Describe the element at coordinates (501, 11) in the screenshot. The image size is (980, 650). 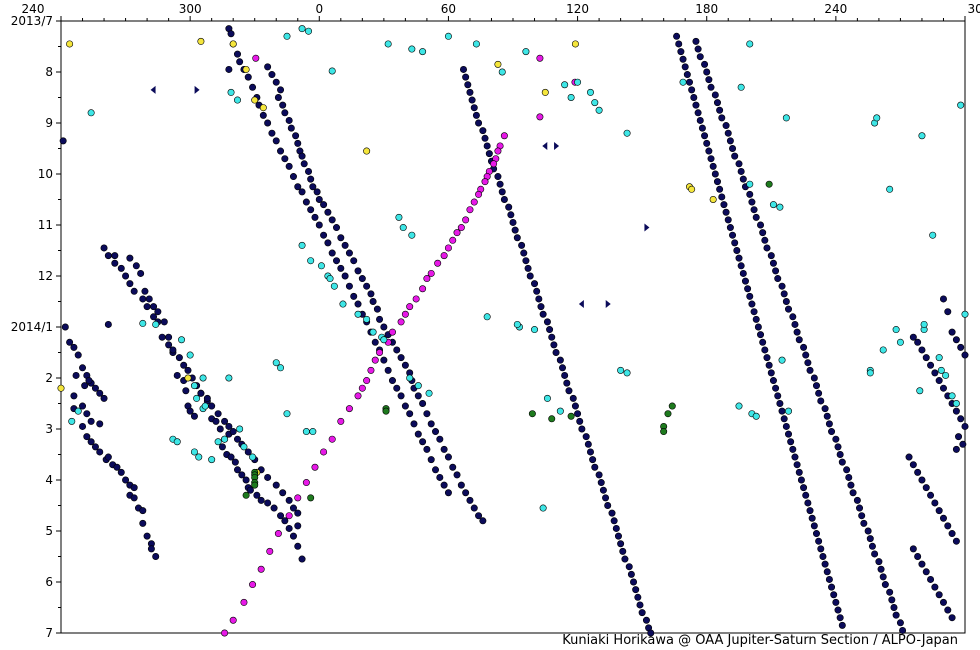
I see `x-axis: 240 300 0 60 120 180 240 300` at that location.